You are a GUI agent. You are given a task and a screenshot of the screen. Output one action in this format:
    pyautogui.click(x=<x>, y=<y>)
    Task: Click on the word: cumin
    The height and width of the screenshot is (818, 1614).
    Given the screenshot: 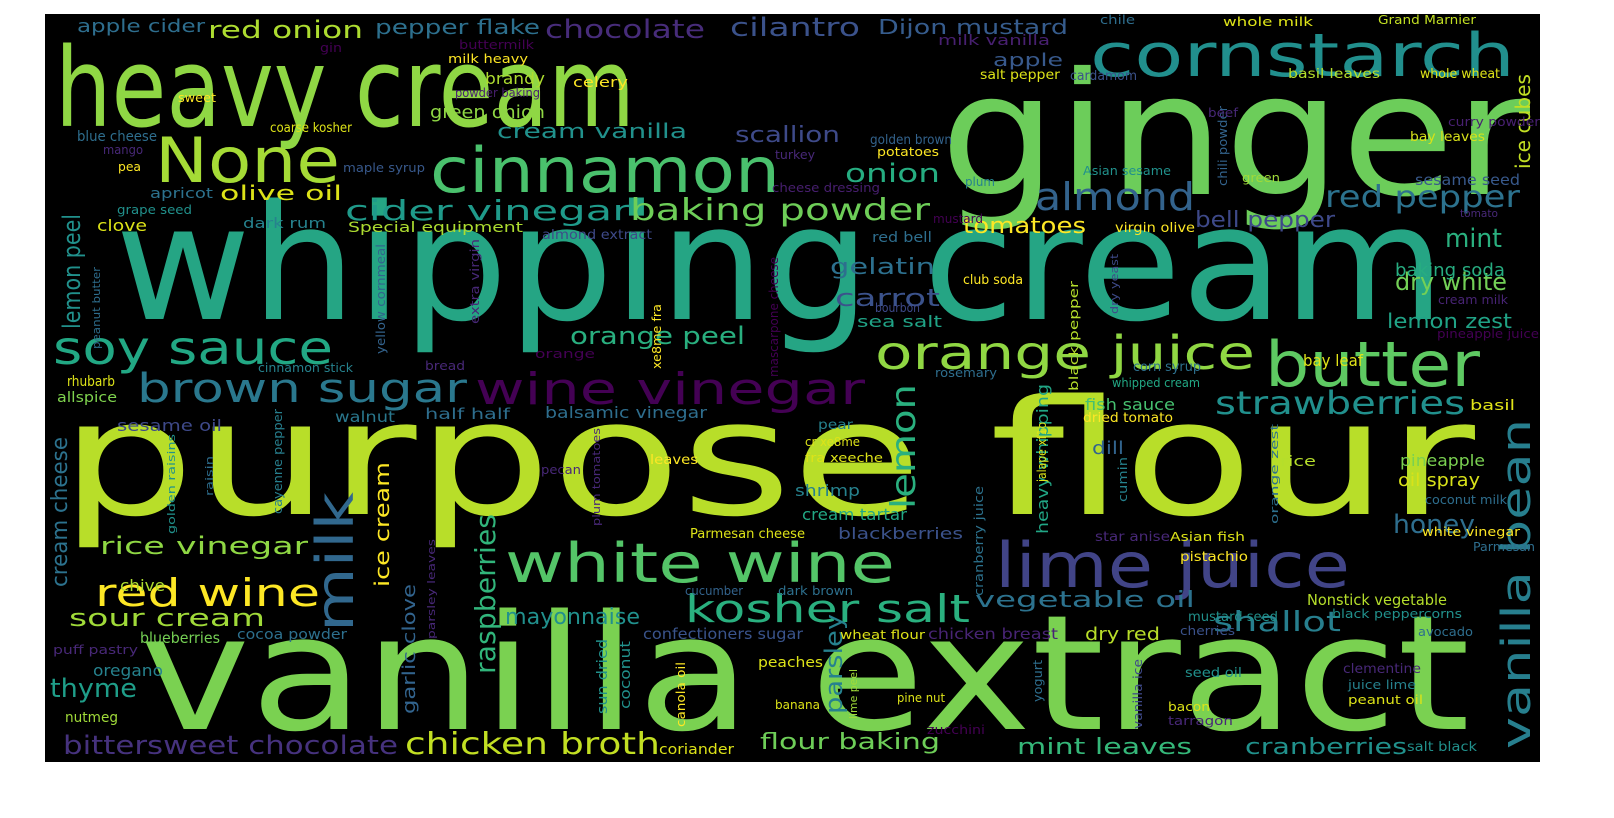 What is the action you would take?
    pyautogui.click(x=1123, y=479)
    